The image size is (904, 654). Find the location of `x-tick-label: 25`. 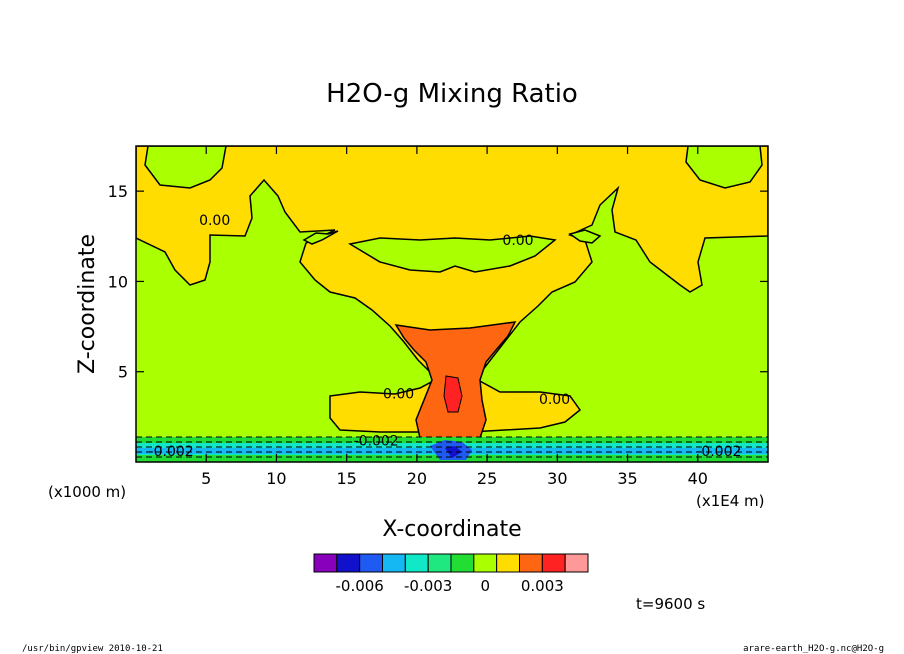

x-tick-label: 25 is located at coordinates (487, 478).